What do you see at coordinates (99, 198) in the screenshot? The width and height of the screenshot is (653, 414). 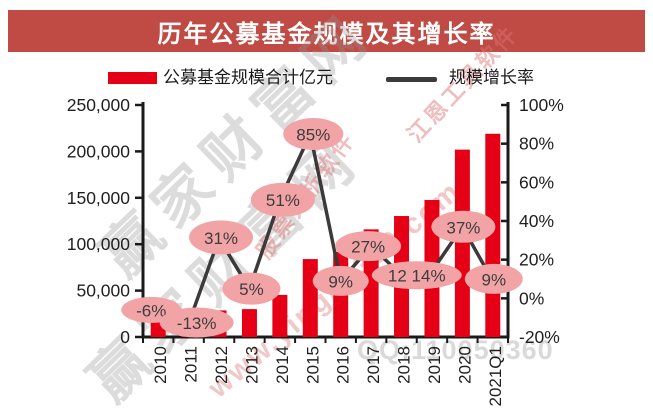 I see `left-axis-tick-label: 150,000` at bounding box center [99, 198].